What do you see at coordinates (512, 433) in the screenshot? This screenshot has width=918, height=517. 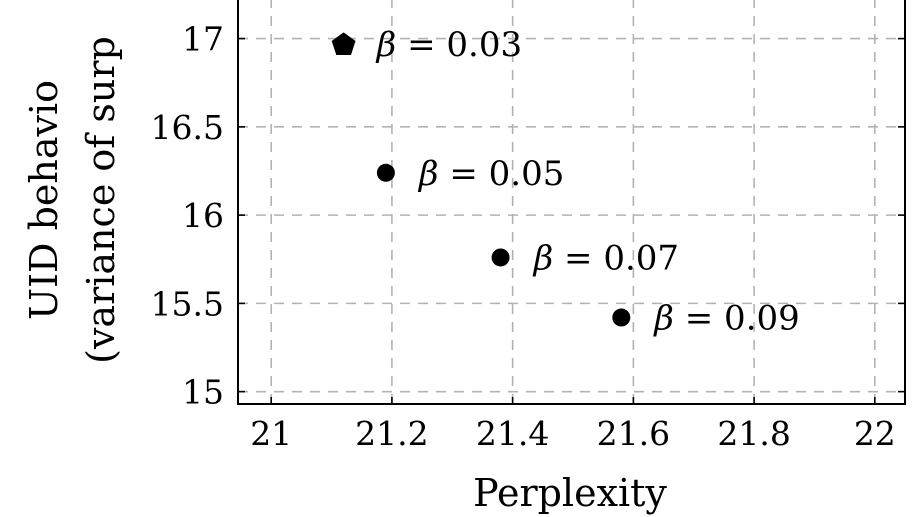 I see `x-tick-label: 21.4` at bounding box center [512, 433].